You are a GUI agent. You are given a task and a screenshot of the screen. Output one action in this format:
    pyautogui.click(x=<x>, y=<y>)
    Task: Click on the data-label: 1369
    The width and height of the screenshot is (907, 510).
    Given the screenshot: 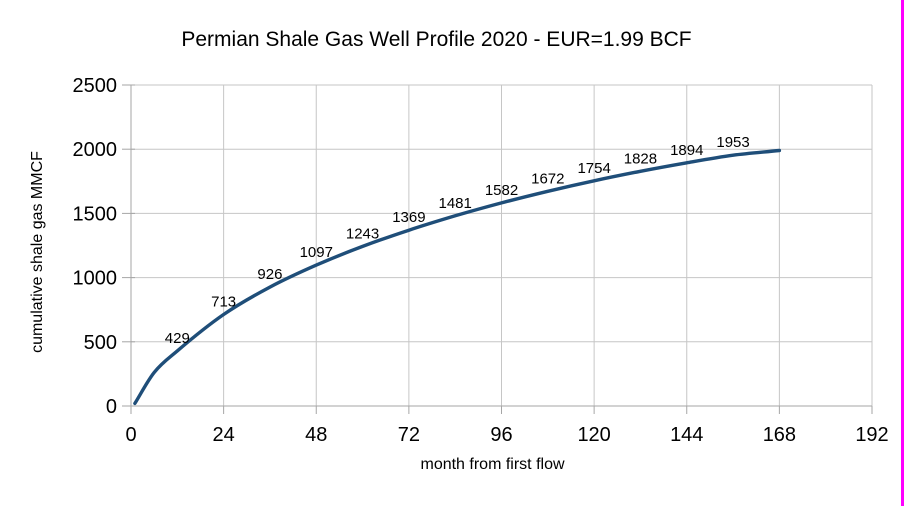 What is the action you would take?
    pyautogui.click(x=408, y=217)
    